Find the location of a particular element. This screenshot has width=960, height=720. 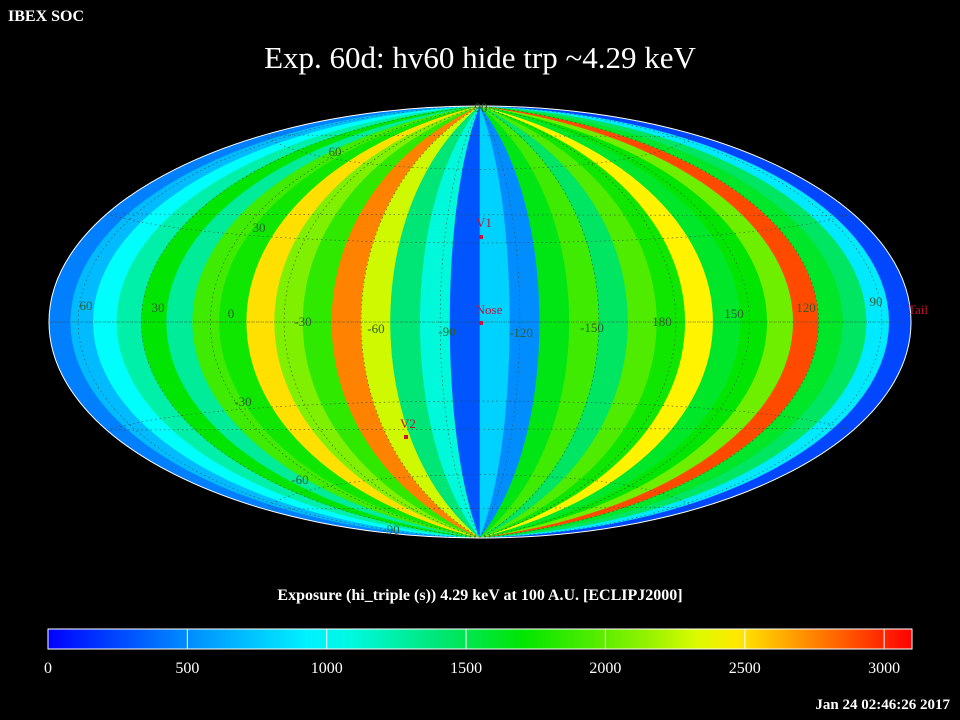

lat-label: -90 is located at coordinates (390, 529).